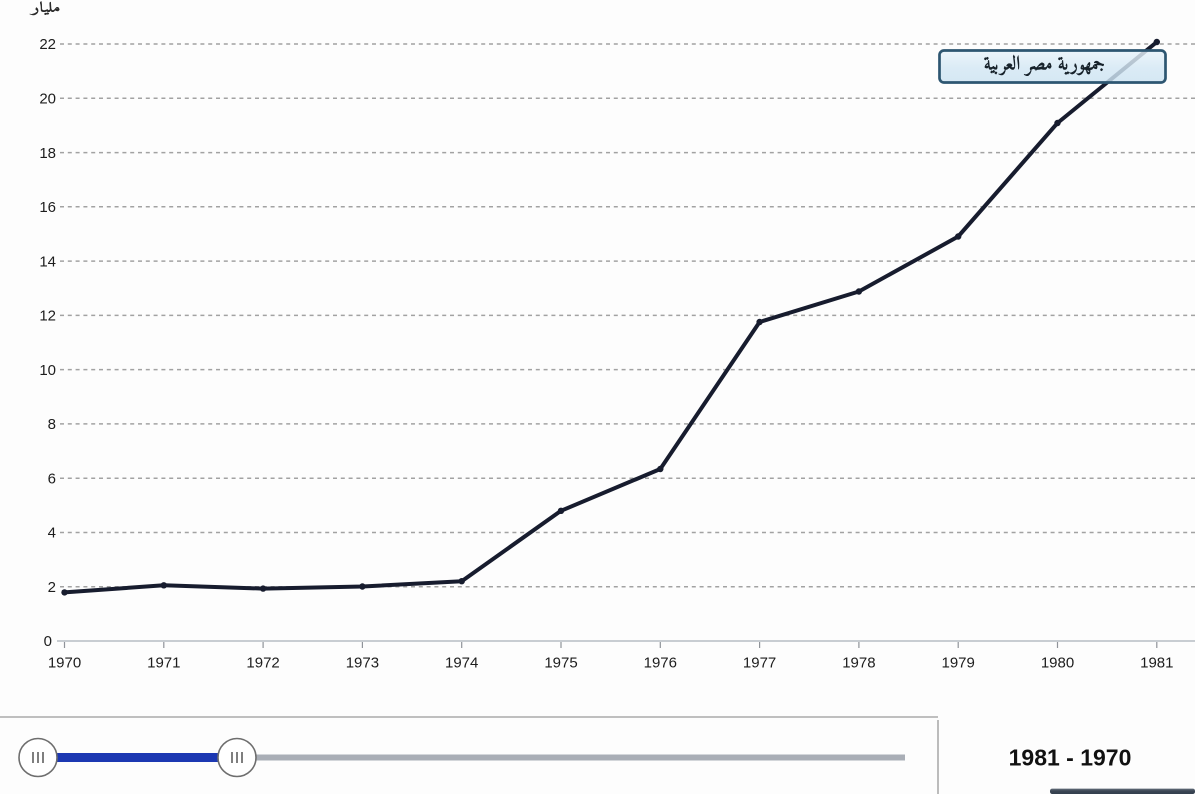  Describe the element at coordinates (759, 663) in the screenshot. I see `svg-text: 1977` at that location.